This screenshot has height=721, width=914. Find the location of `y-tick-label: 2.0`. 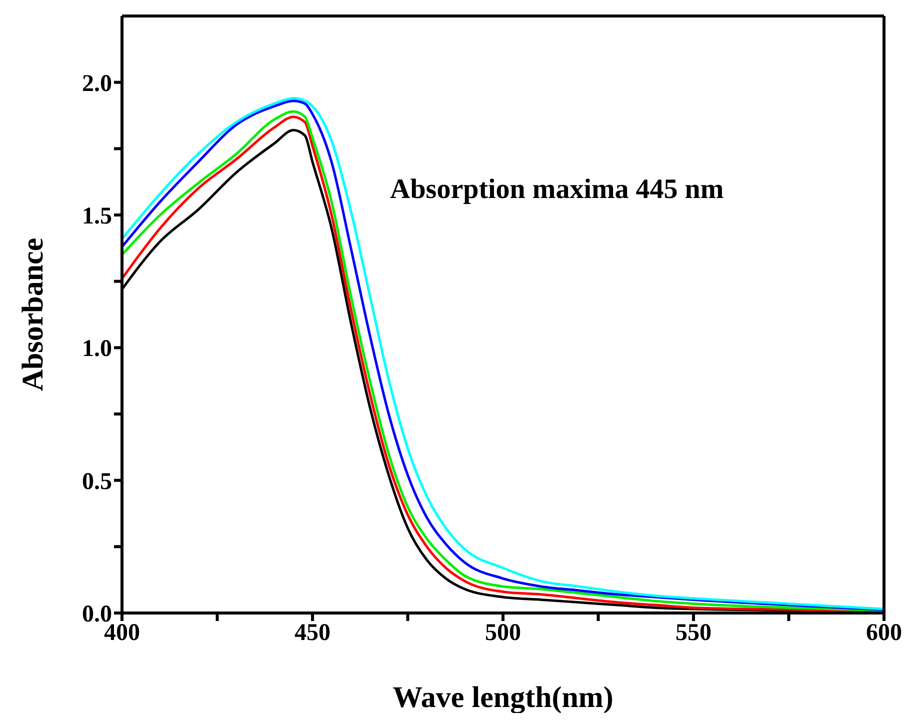

y-tick-label: 2.0 is located at coordinates (97, 83).